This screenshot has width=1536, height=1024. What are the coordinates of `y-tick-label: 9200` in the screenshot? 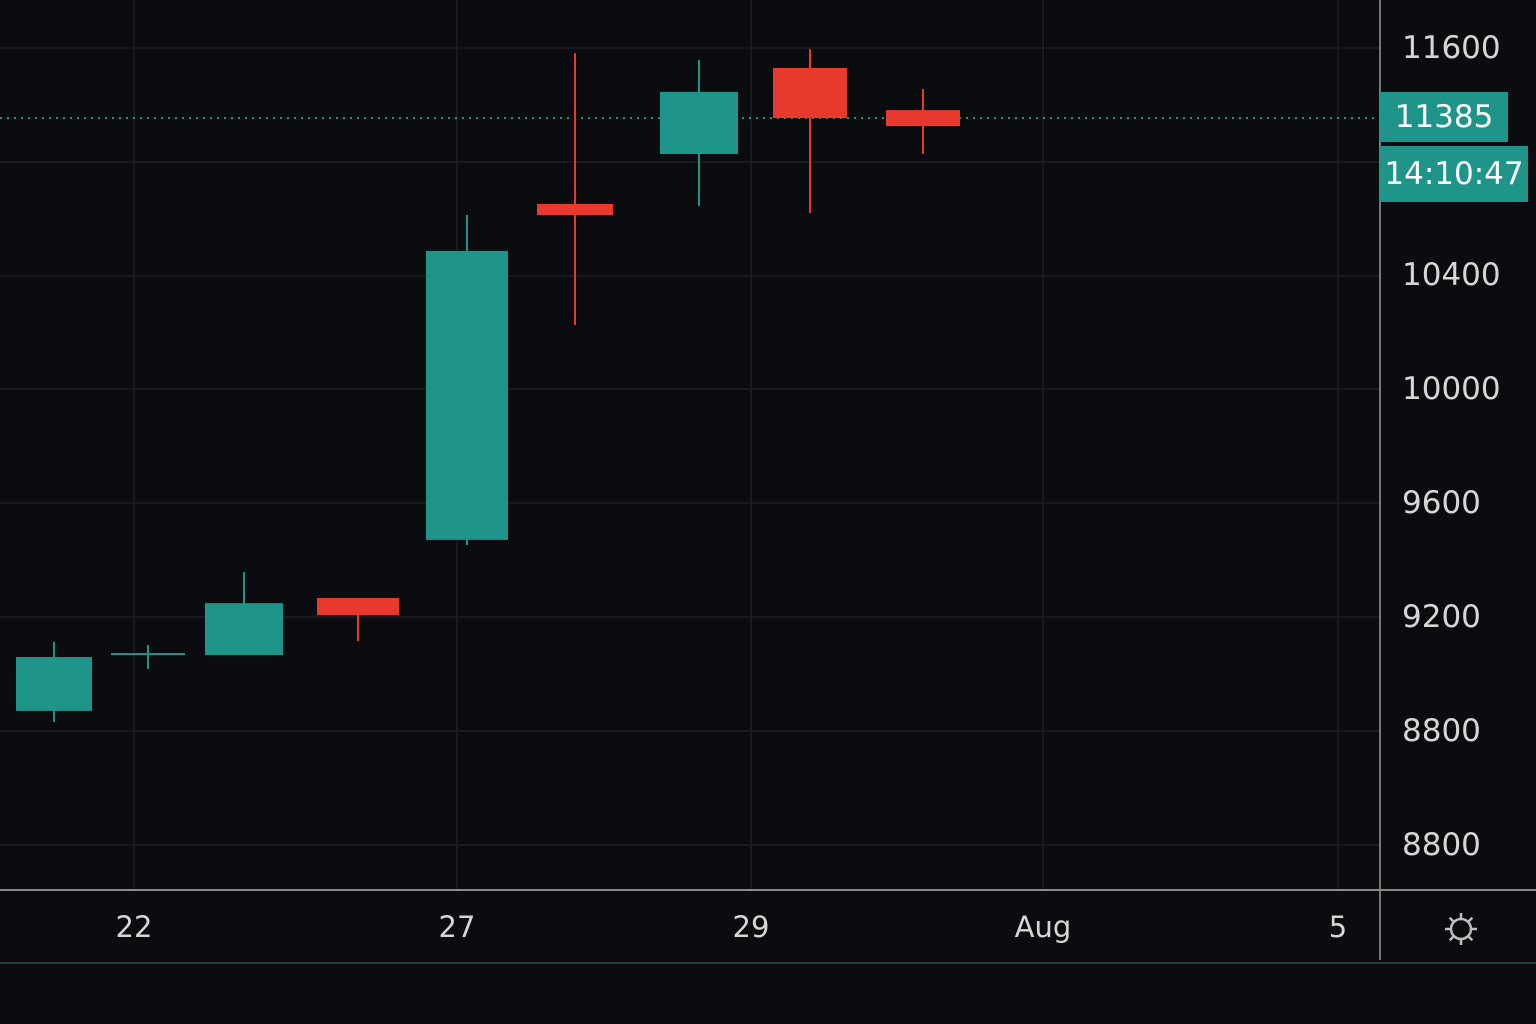 It's located at (1441, 617).